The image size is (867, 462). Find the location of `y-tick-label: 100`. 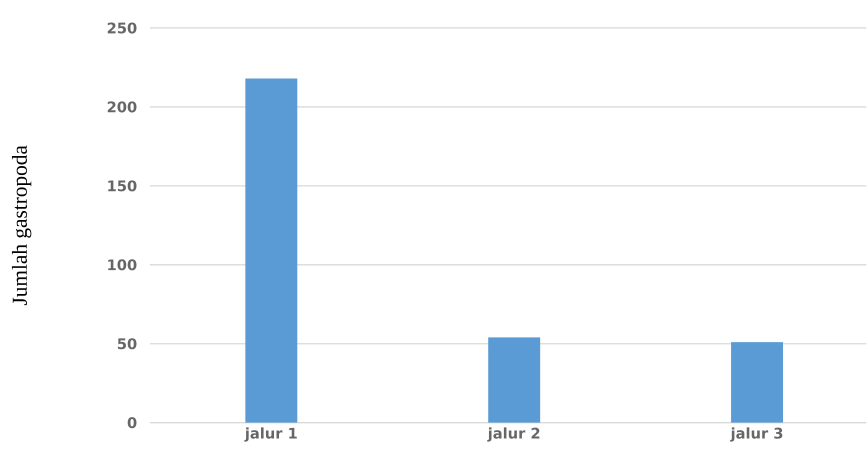

y-tick-label: 100 is located at coordinates (122, 265).